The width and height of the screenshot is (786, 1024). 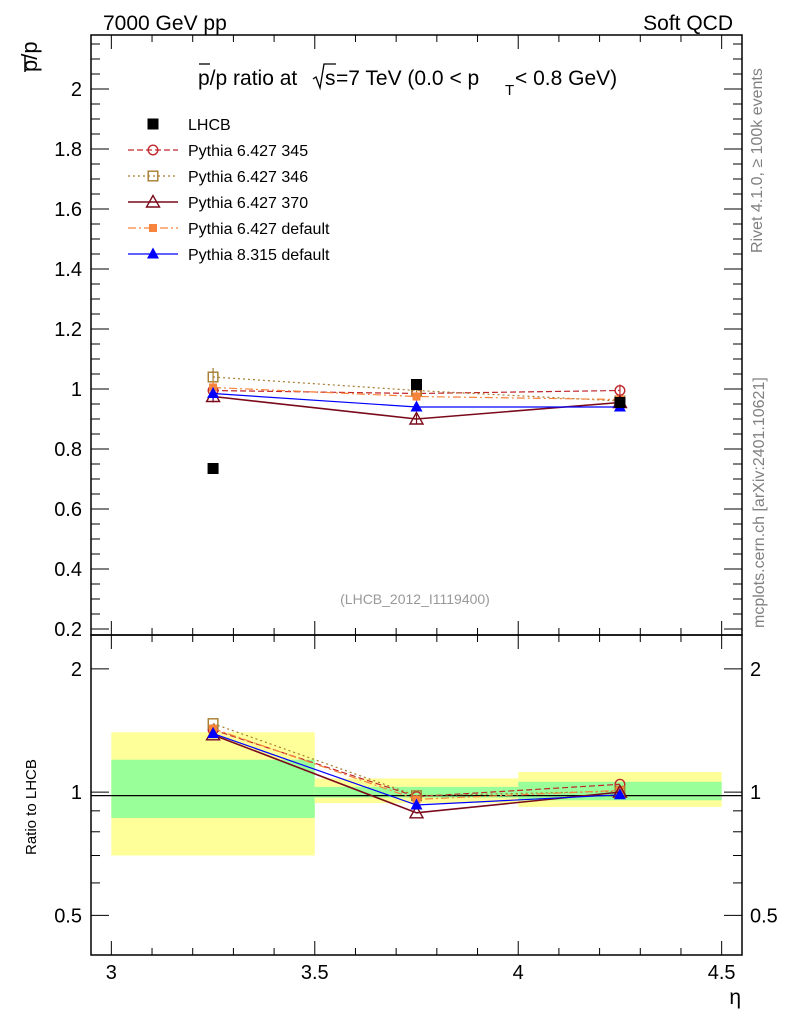 What do you see at coordinates (416, 396) in the screenshot?
I see `point-pdef6` at bounding box center [416, 396].